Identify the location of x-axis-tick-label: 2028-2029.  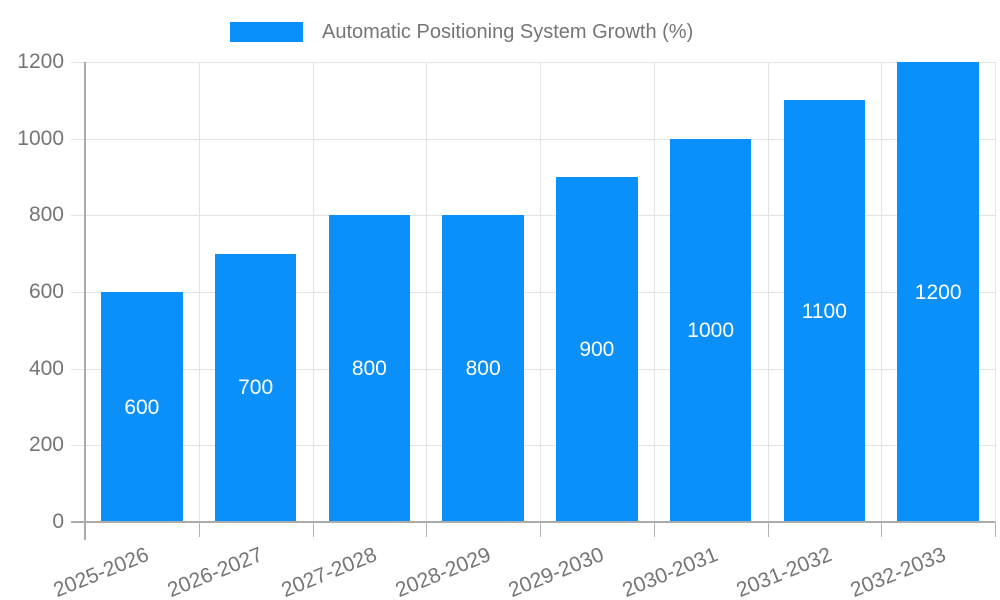
(442, 571).